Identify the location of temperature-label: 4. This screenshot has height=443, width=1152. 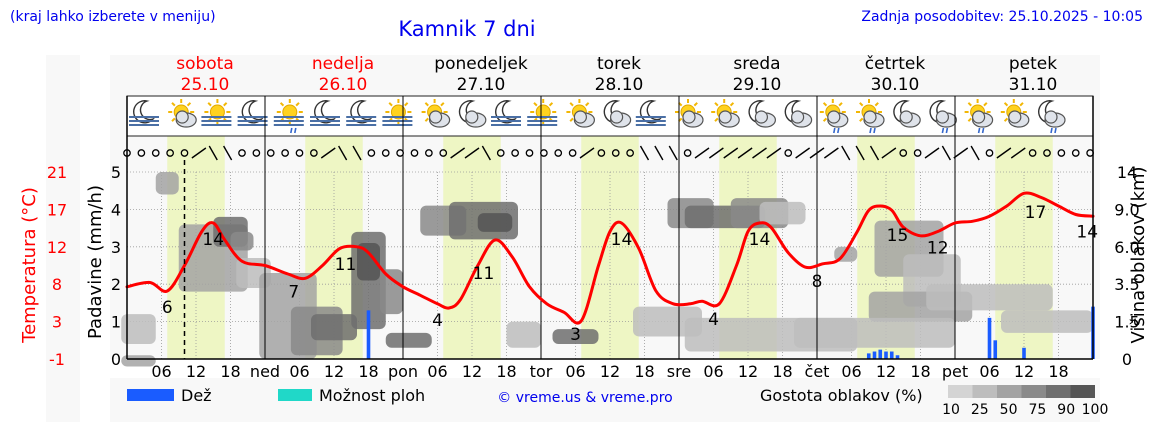
(437, 321).